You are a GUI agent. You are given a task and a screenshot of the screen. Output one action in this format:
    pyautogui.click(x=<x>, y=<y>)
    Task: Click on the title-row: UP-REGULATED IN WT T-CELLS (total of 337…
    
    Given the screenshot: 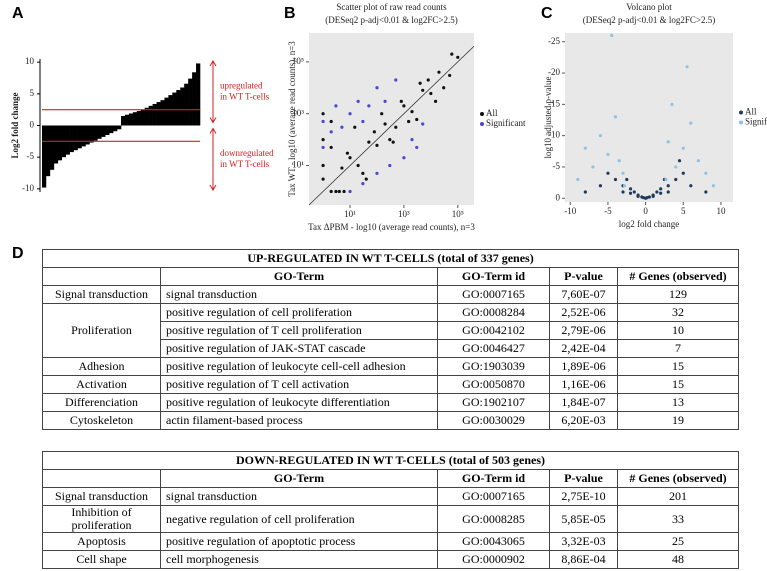 What is the action you would take?
    pyautogui.click(x=390, y=258)
    